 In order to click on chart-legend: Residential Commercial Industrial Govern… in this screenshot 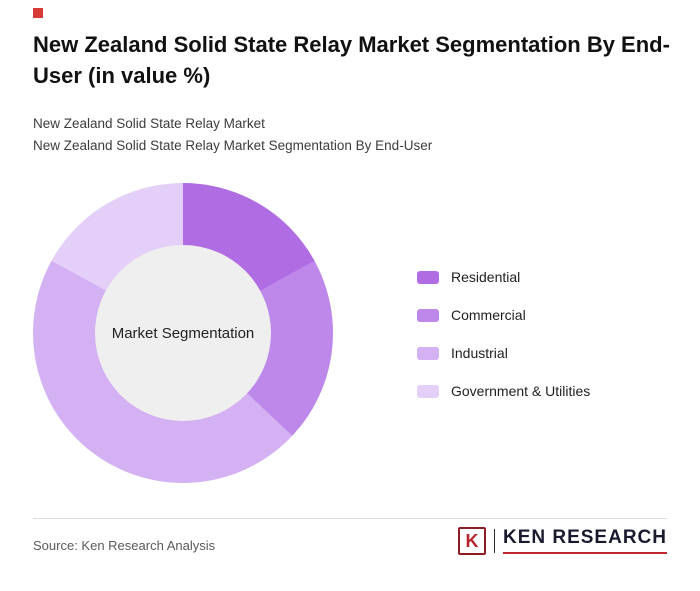, I will do `click(503, 334)`.